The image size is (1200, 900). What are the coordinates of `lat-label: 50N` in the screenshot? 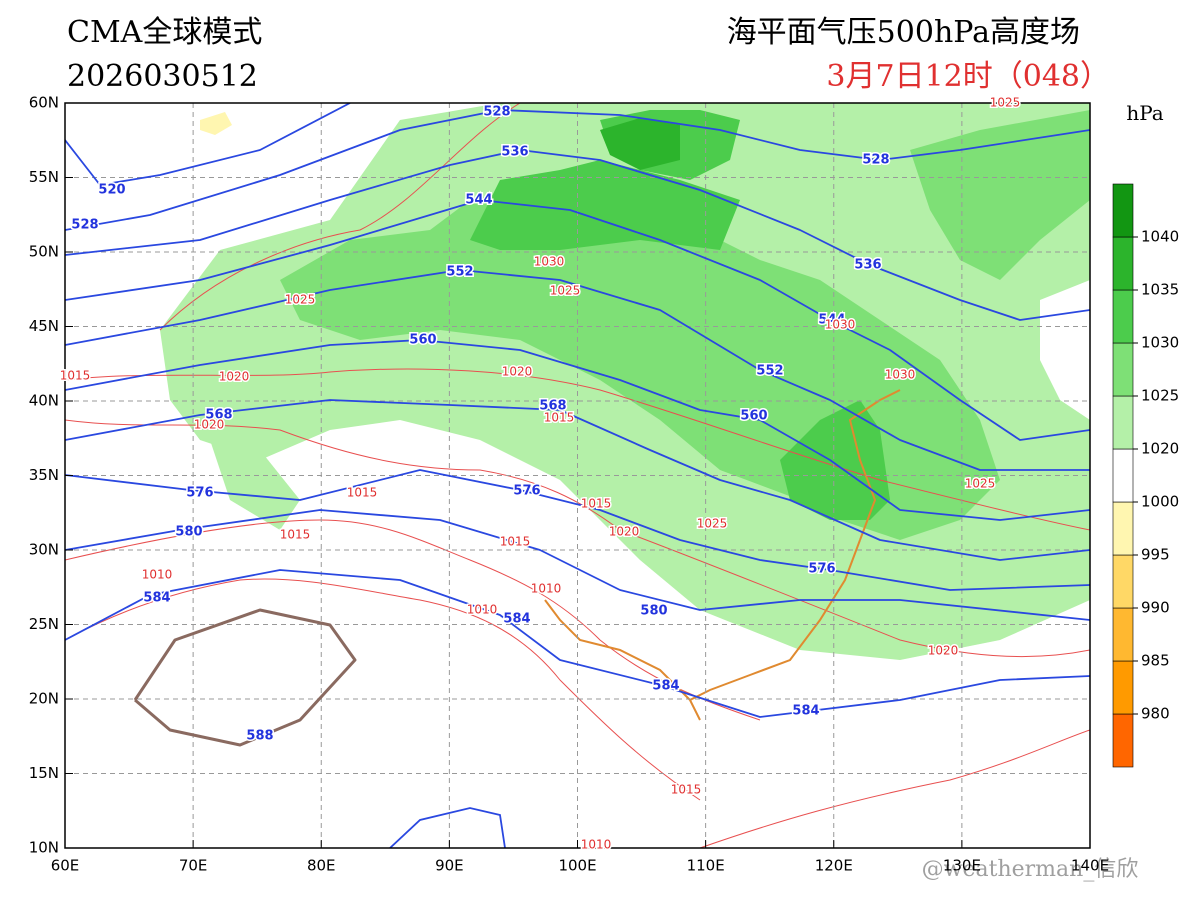 It's located at (44, 252).